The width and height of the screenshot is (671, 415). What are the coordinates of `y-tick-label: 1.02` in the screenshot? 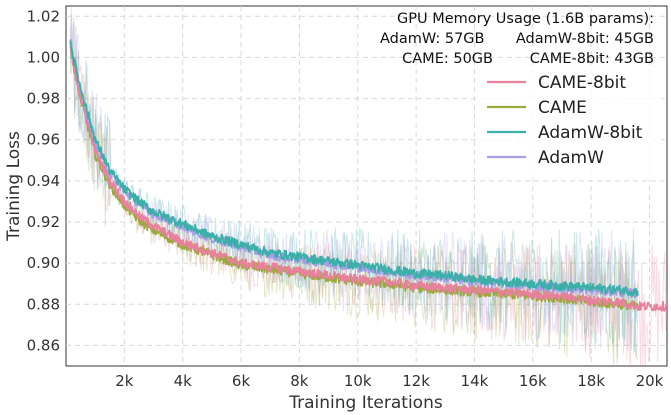 It's located at (43, 16).